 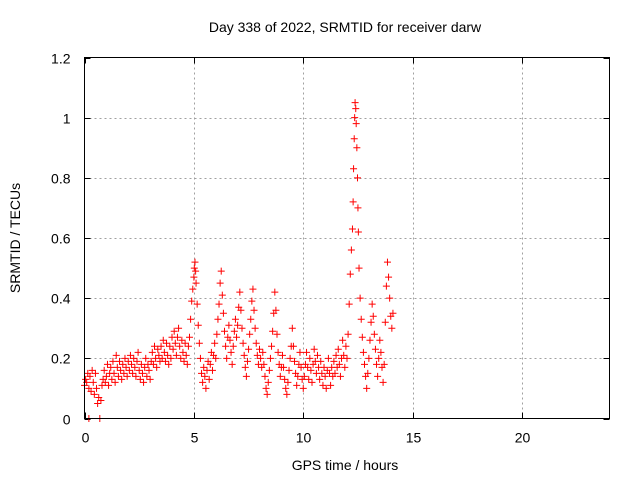 I want to click on x-tick-label: 10, so click(x=304, y=438).